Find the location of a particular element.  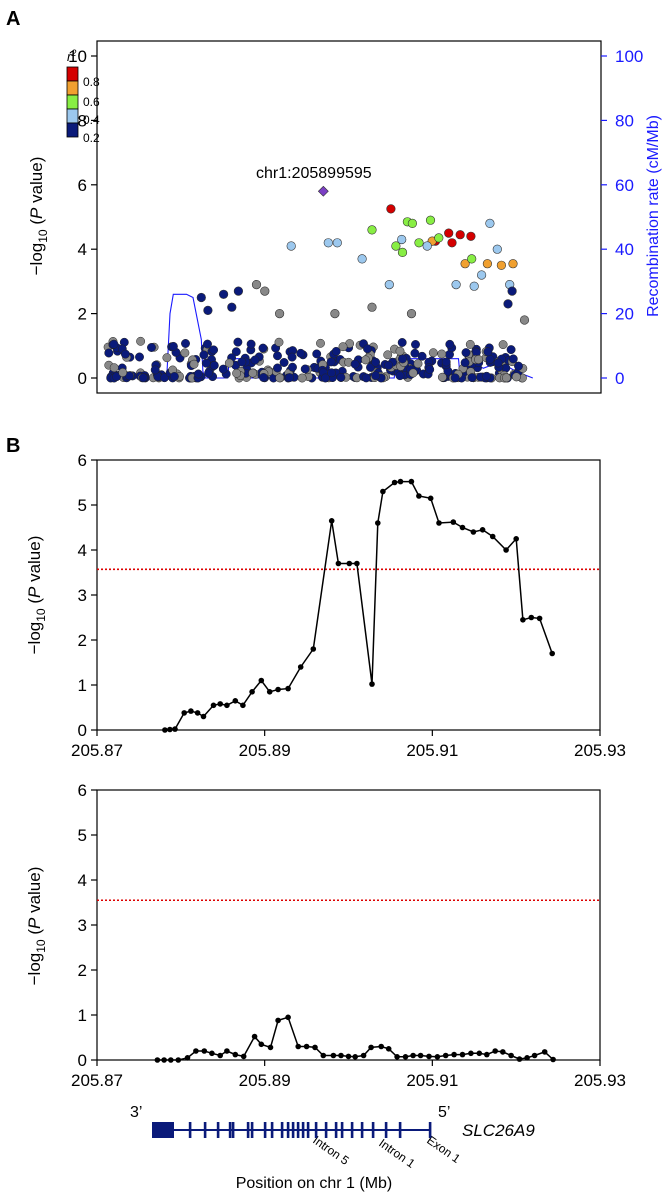

panel-b-top-xtick-label: 205.89 is located at coordinates (265, 750).